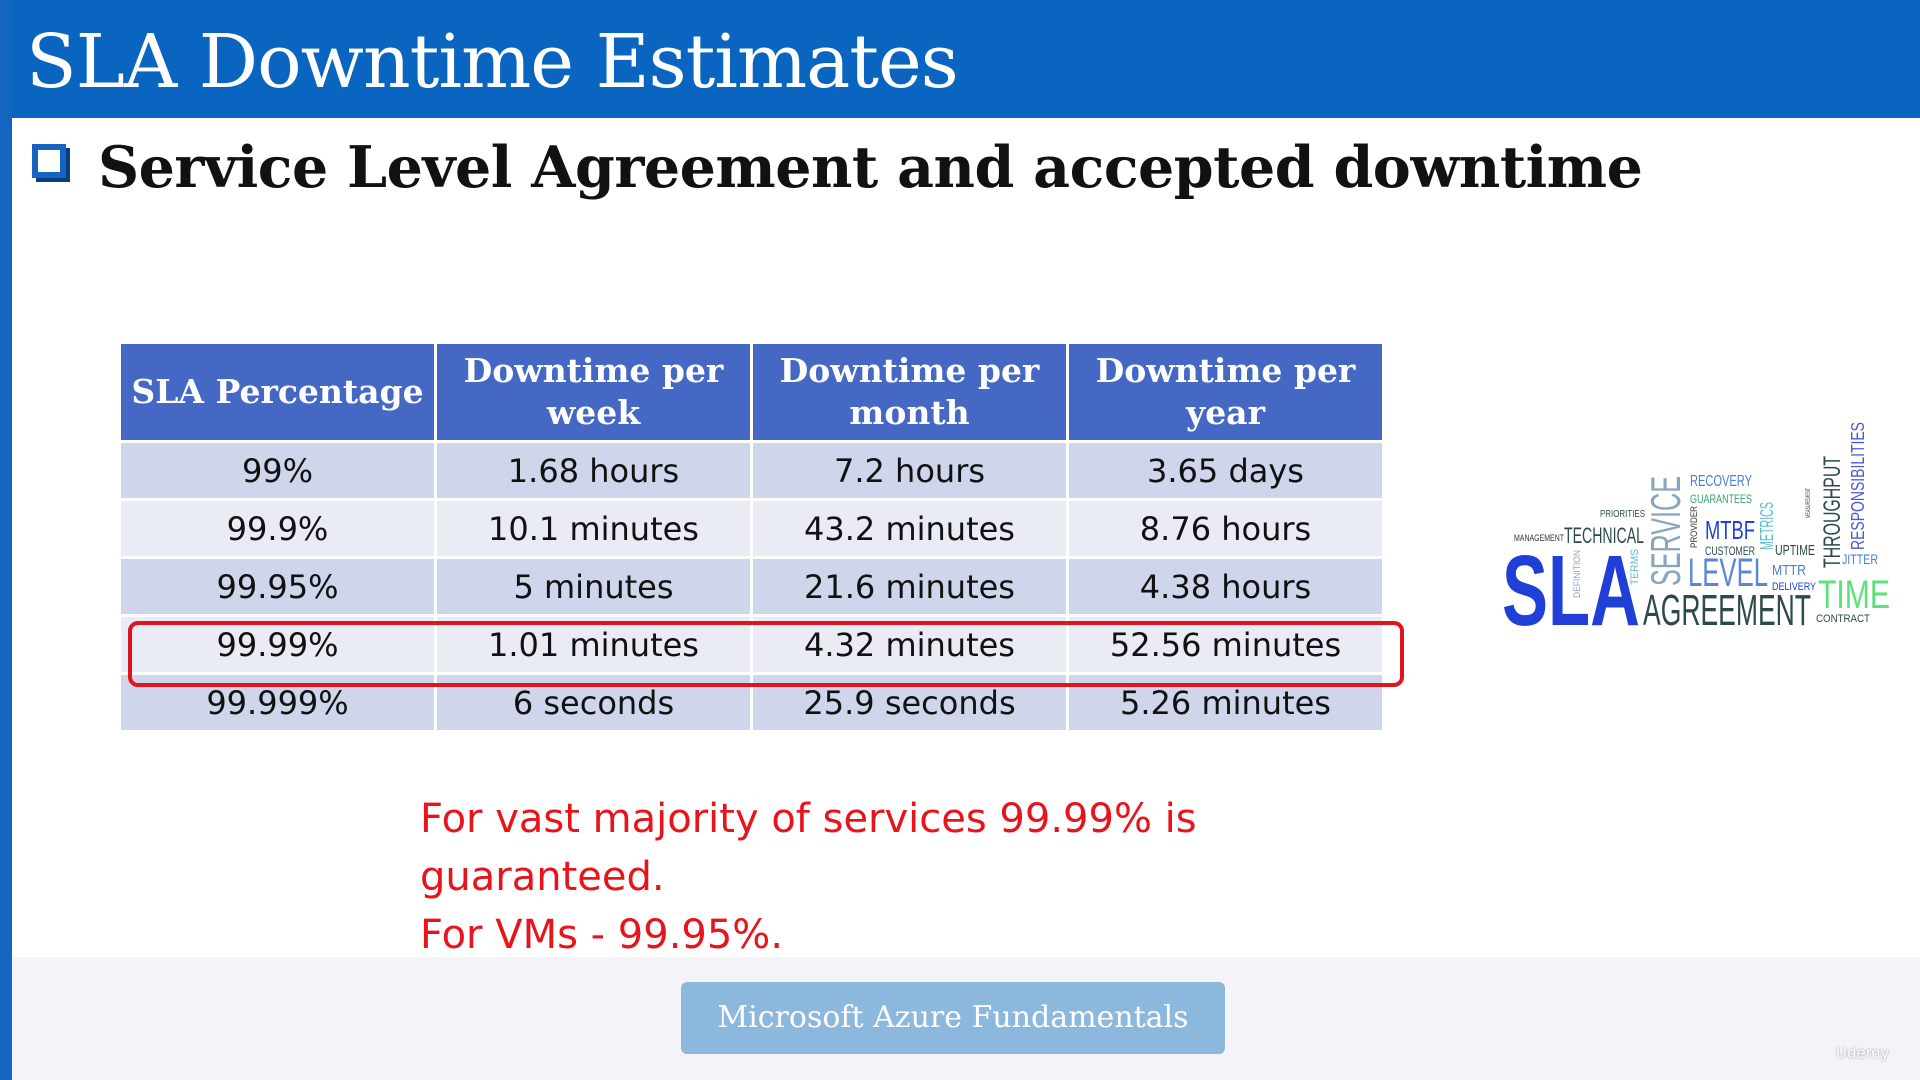 The image size is (1920, 1080). I want to click on table-cell: 99.99%, so click(277, 644).